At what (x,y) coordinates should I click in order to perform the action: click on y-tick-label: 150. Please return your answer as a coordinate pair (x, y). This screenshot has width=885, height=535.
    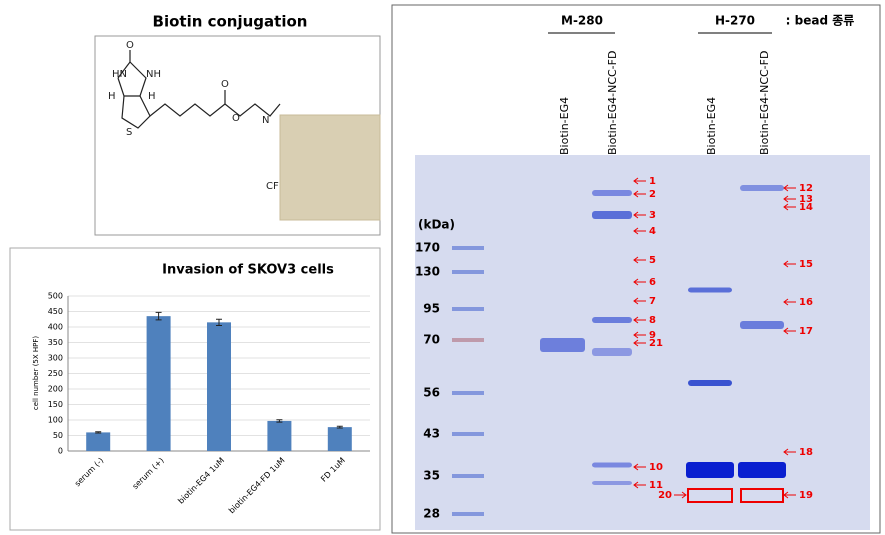
    Looking at the image, I should click on (55, 404).